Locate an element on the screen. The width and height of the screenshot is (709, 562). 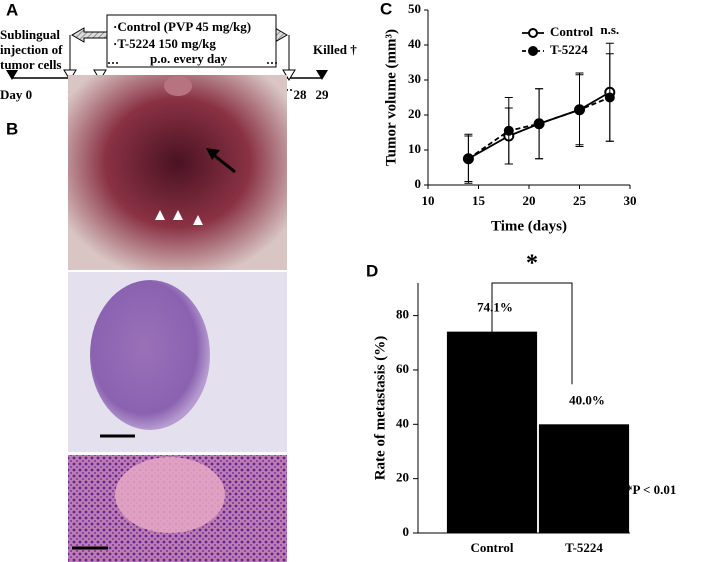
x-tick-label: Control is located at coordinates (491, 547).